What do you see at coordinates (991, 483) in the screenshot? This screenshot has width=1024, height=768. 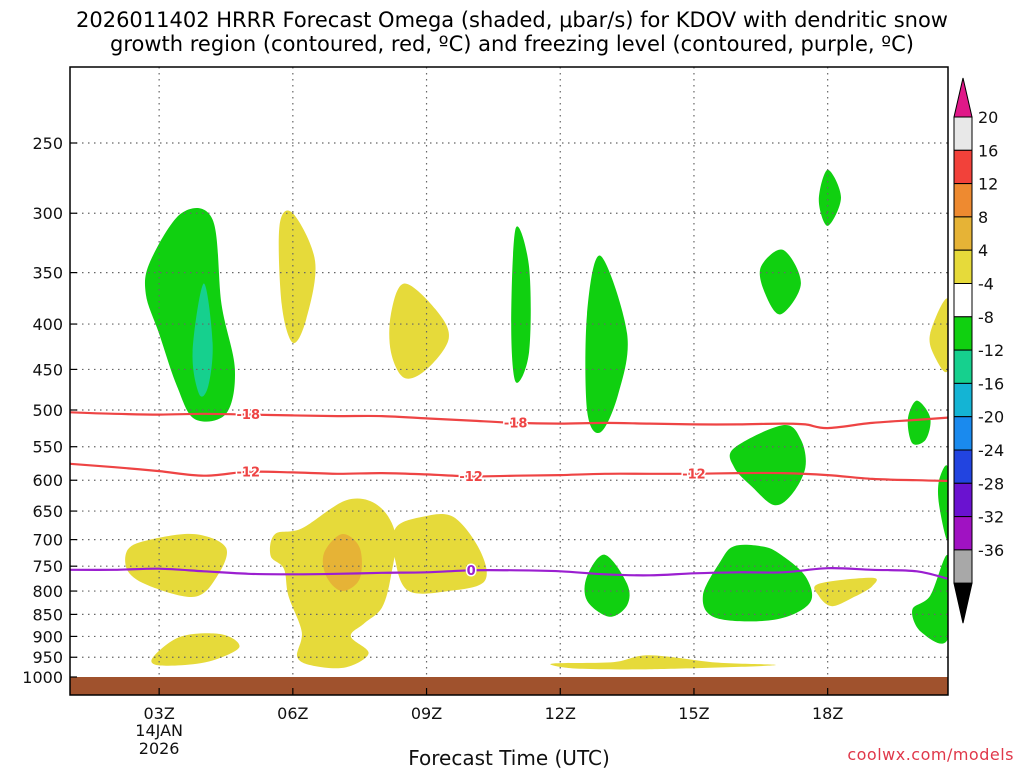 I see `colorbar-label-11: -28` at bounding box center [991, 483].